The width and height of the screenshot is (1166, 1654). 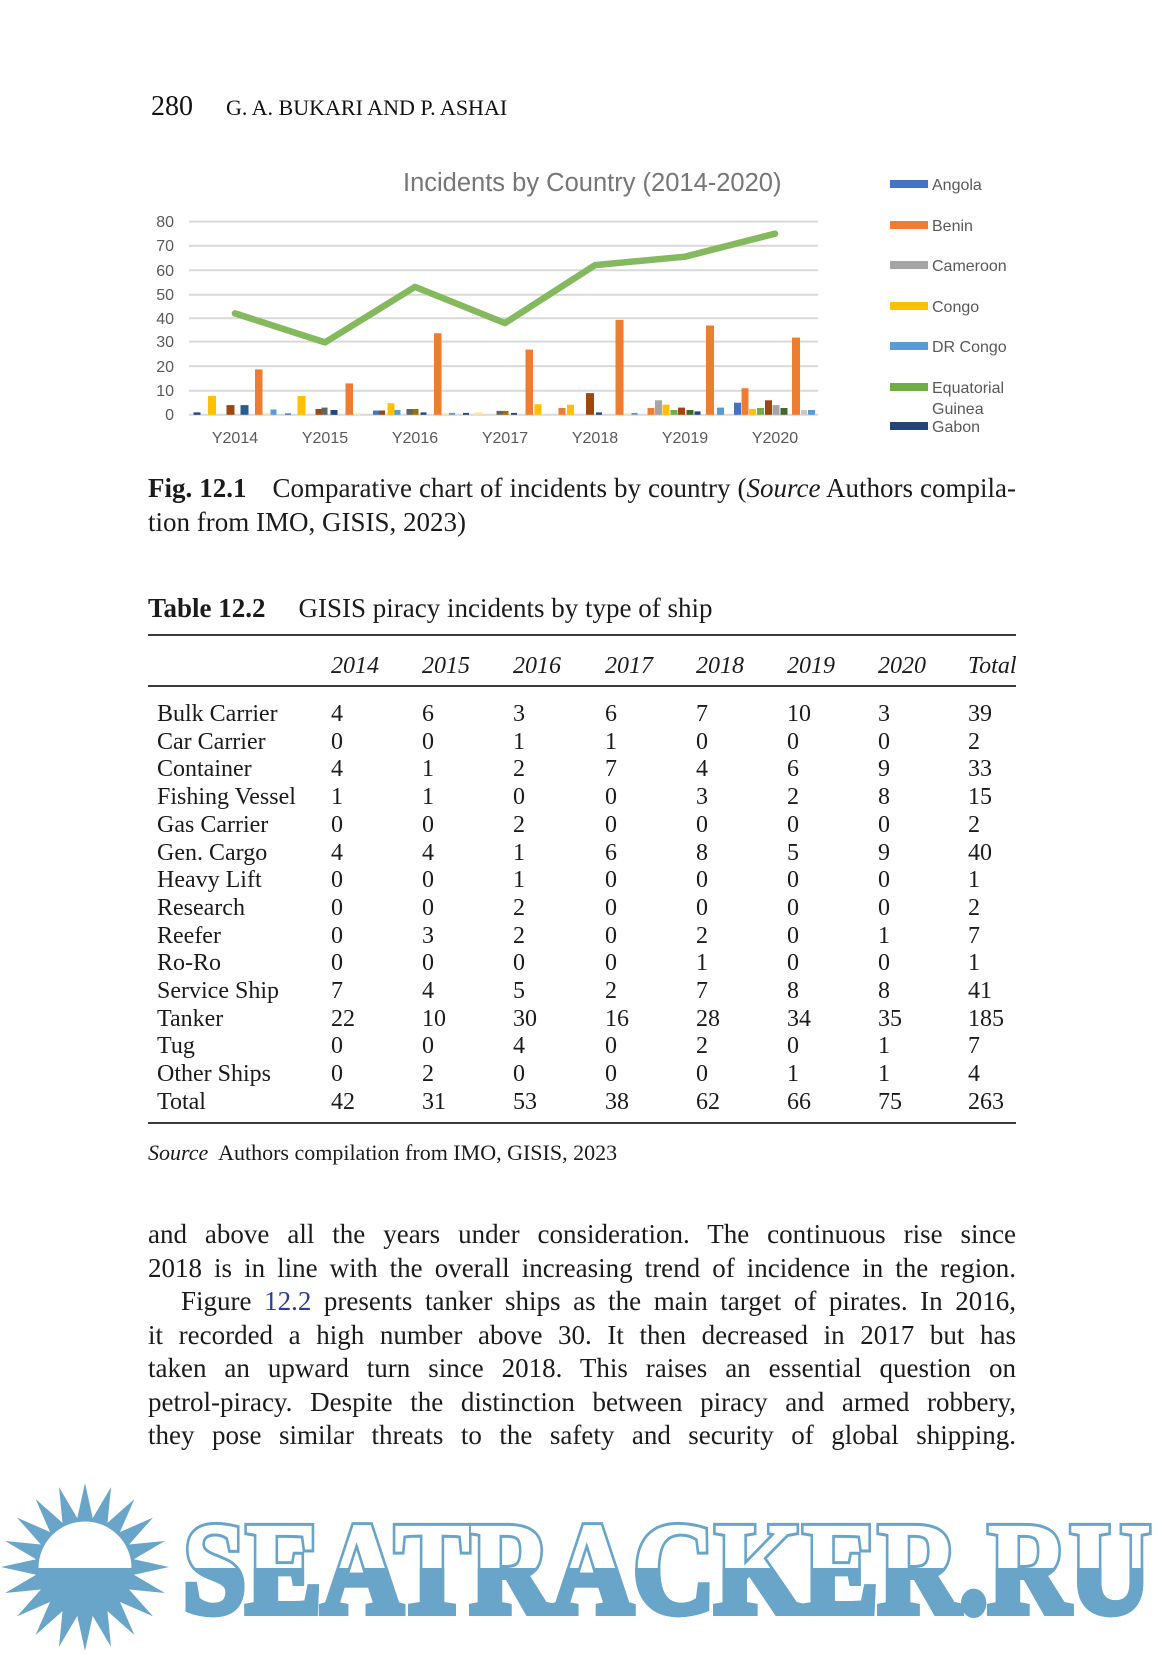 I want to click on svg-text: SEATRACKER.RU, so click(x=667, y=1569).